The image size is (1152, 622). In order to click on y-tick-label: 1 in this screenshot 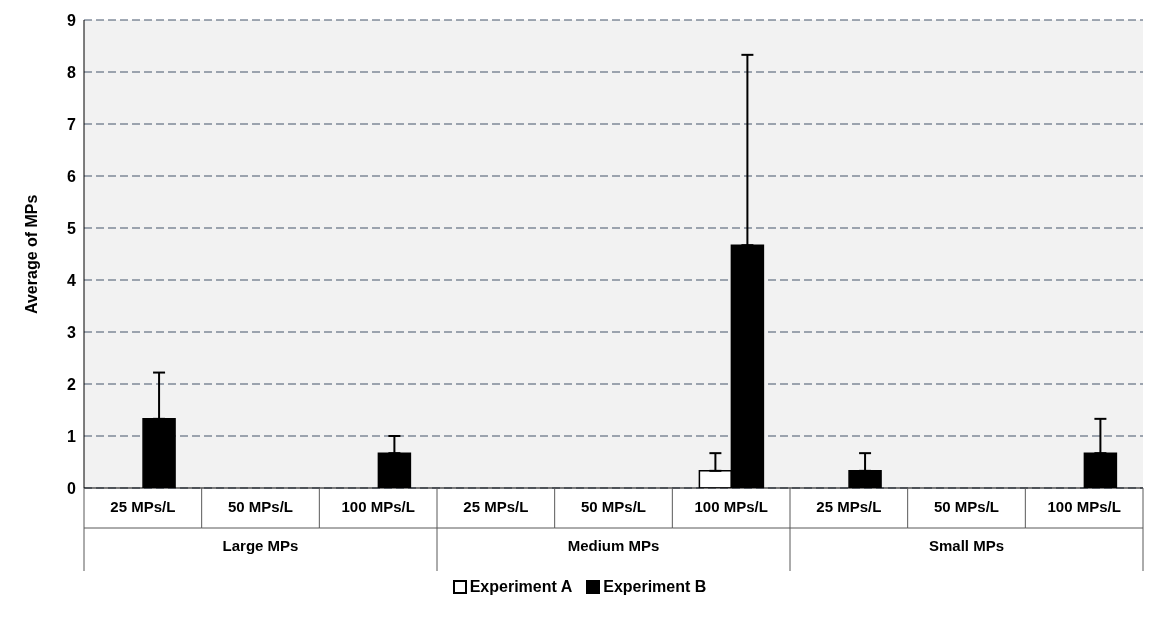, I will do `click(72, 436)`.